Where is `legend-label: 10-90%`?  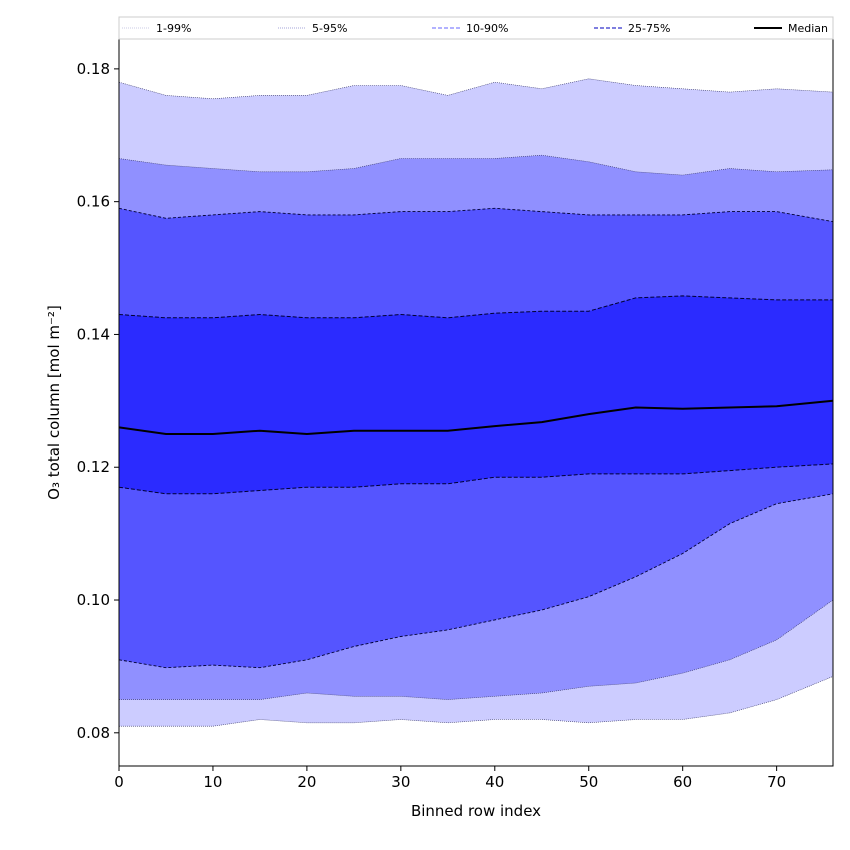 legend-label: 10-90% is located at coordinates (487, 28).